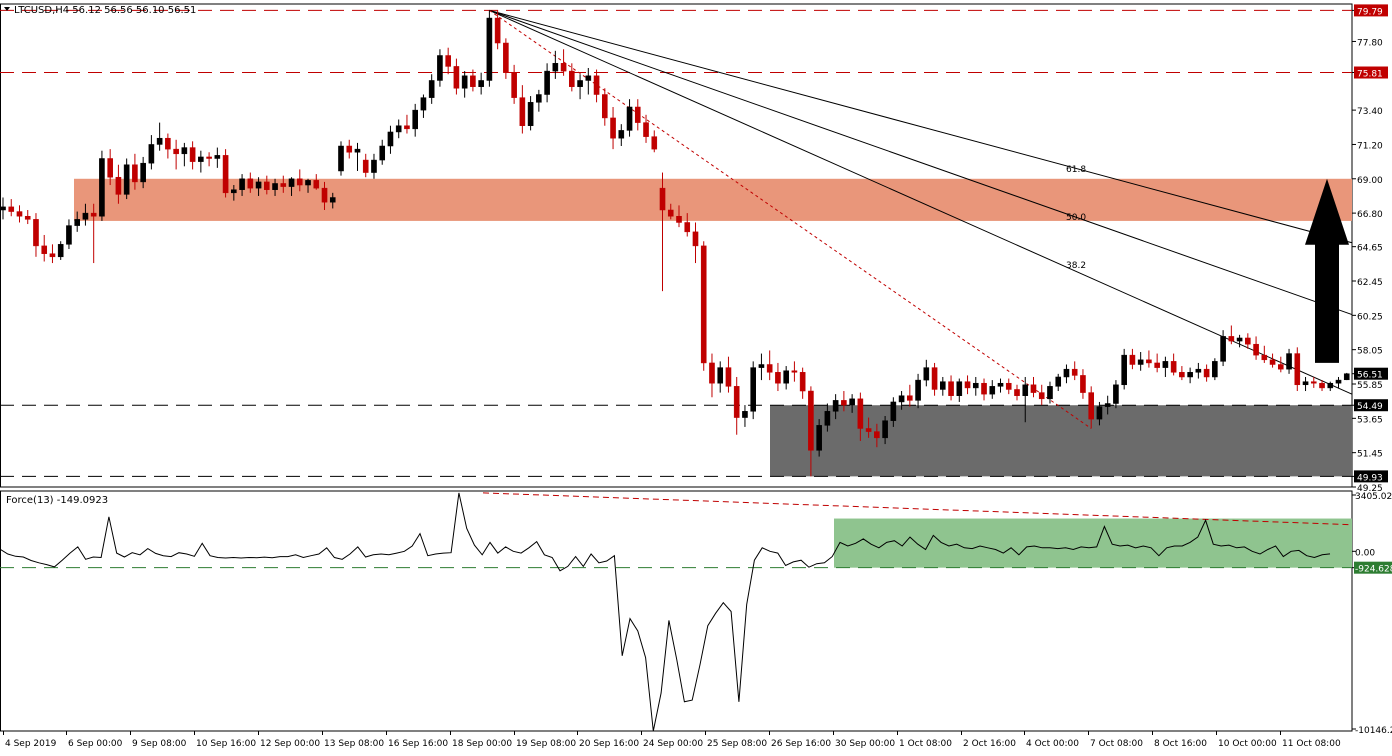 This screenshot has width=1392, height=756. I want to click on force-tick-label: -924.628, so click(1373, 570).